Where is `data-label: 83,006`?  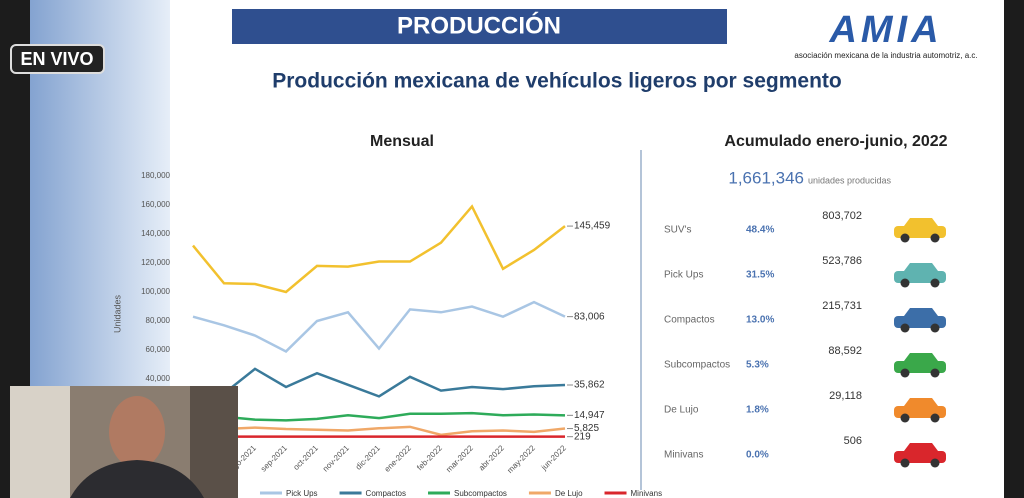
data-label: 83,006 is located at coordinates (589, 316).